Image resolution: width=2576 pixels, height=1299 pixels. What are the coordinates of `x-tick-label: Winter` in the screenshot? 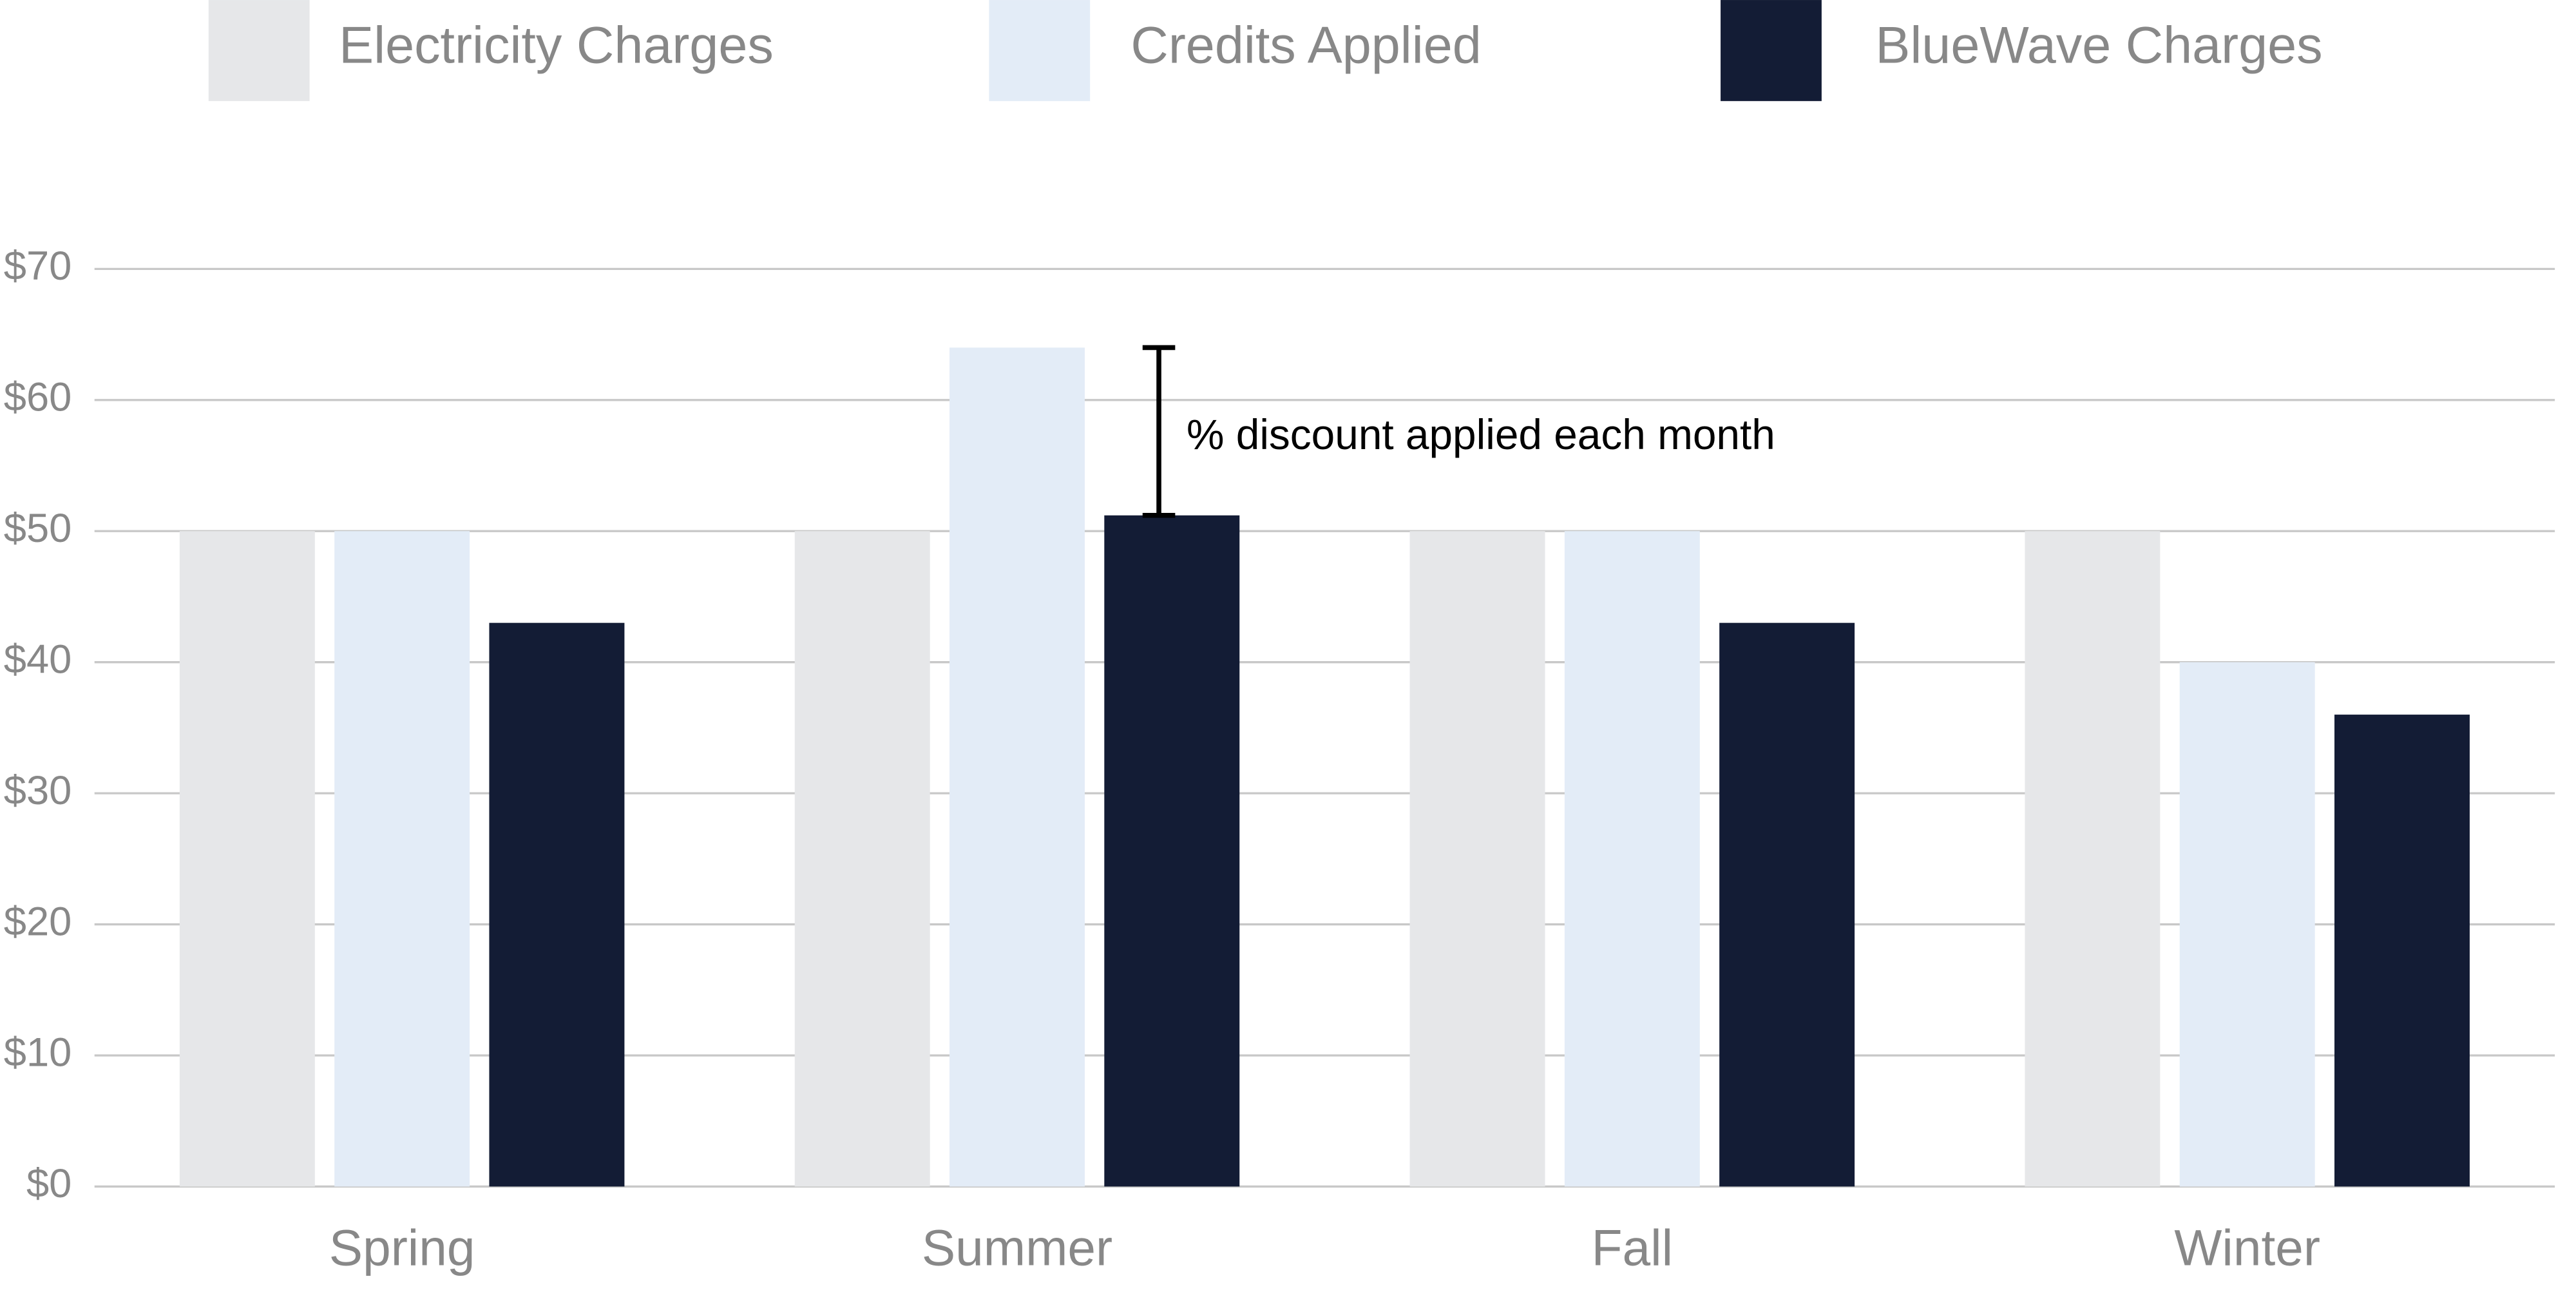 It's located at (2247, 1248).